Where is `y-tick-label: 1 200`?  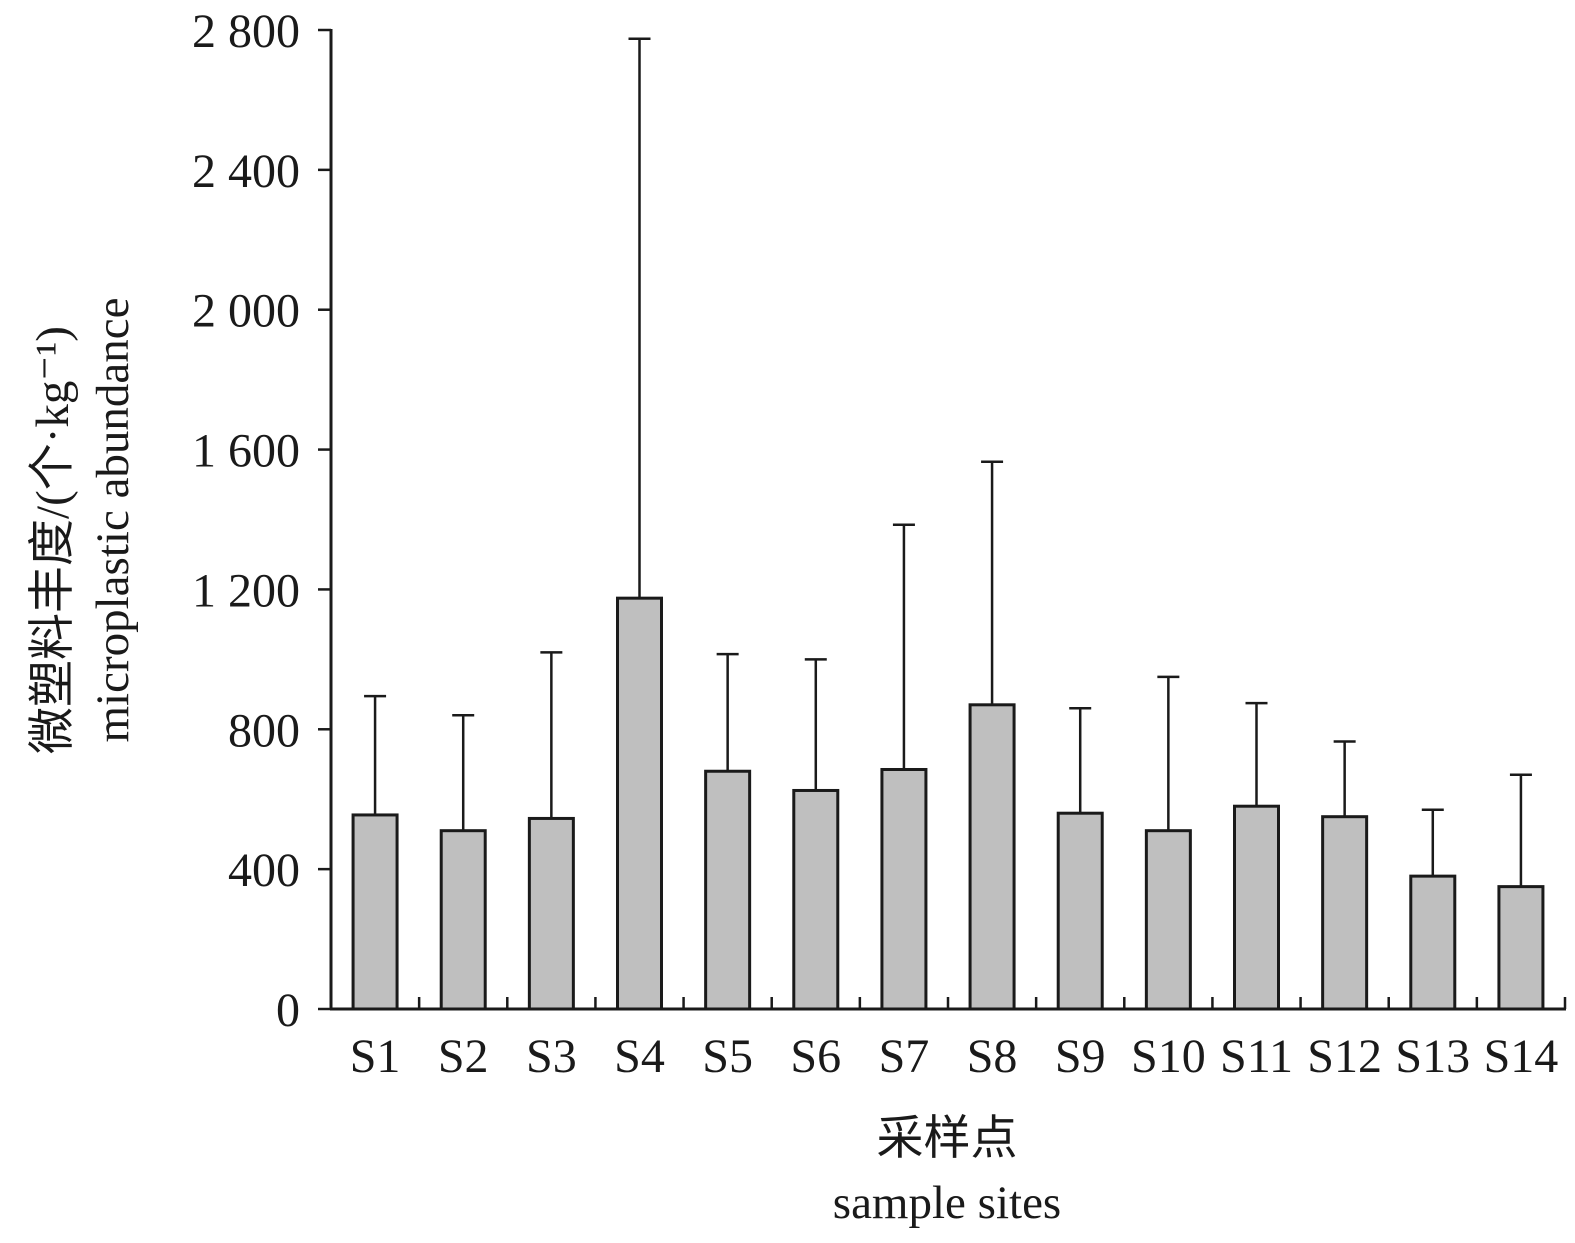 y-tick-label: 1 200 is located at coordinates (246, 590).